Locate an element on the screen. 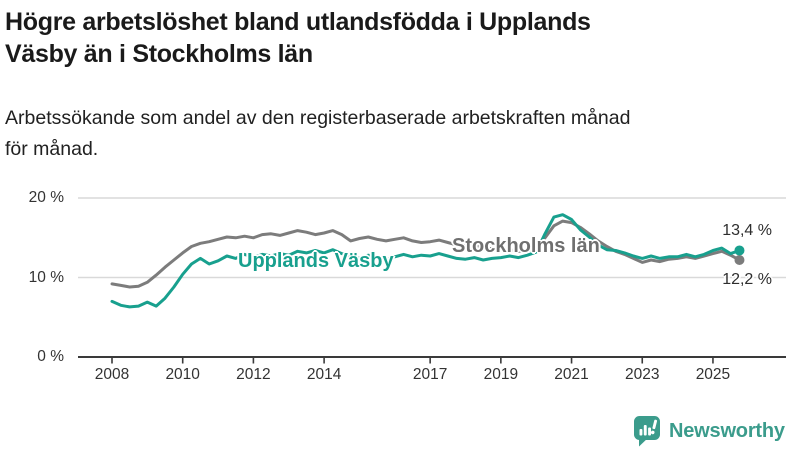  newsworthy-logo: Newsworthy is located at coordinates (709, 431).